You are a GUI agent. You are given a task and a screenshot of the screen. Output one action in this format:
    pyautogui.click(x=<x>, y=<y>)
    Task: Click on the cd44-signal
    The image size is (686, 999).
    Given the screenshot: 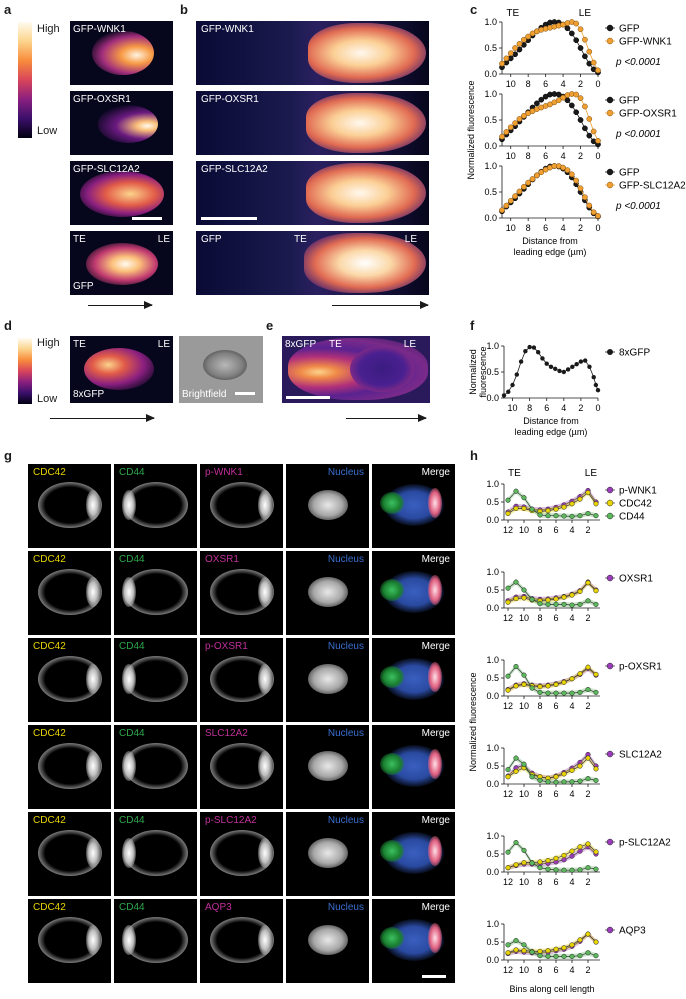 What is the action you would take?
    pyautogui.click(x=392, y=503)
    